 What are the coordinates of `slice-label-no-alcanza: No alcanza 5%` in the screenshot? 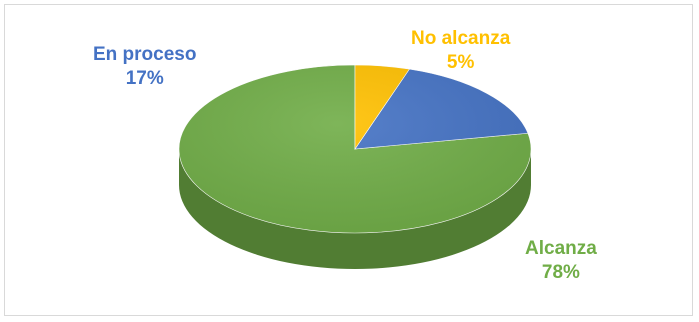 It's located at (460, 51).